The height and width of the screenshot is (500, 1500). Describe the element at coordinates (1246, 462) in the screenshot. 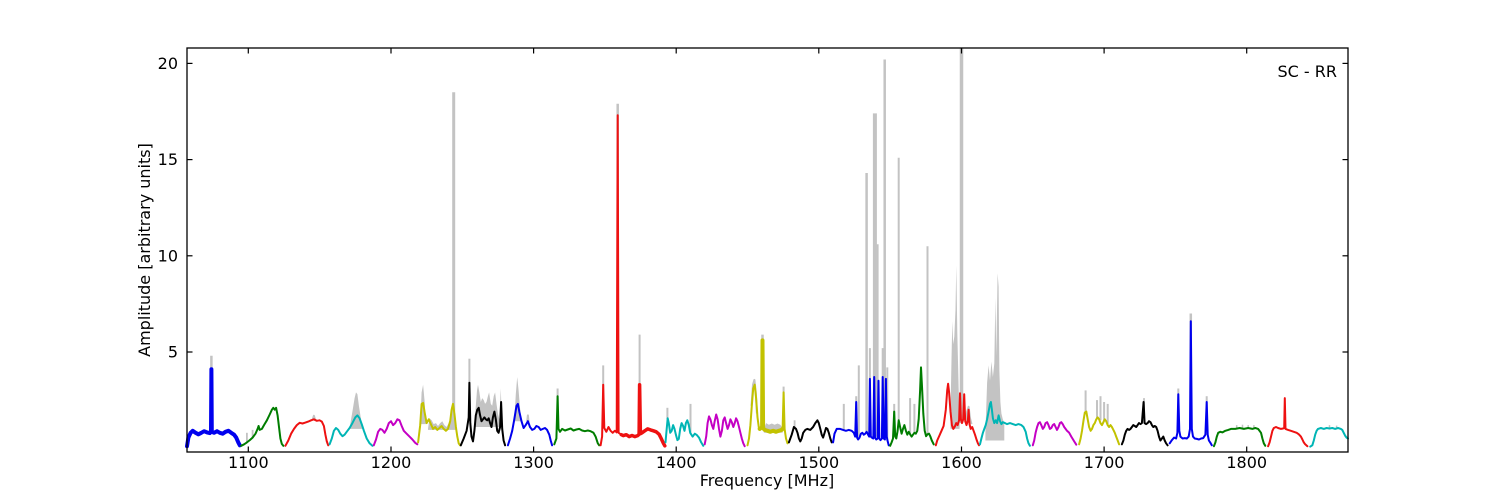

I see `svg-text: 1800` at that location.